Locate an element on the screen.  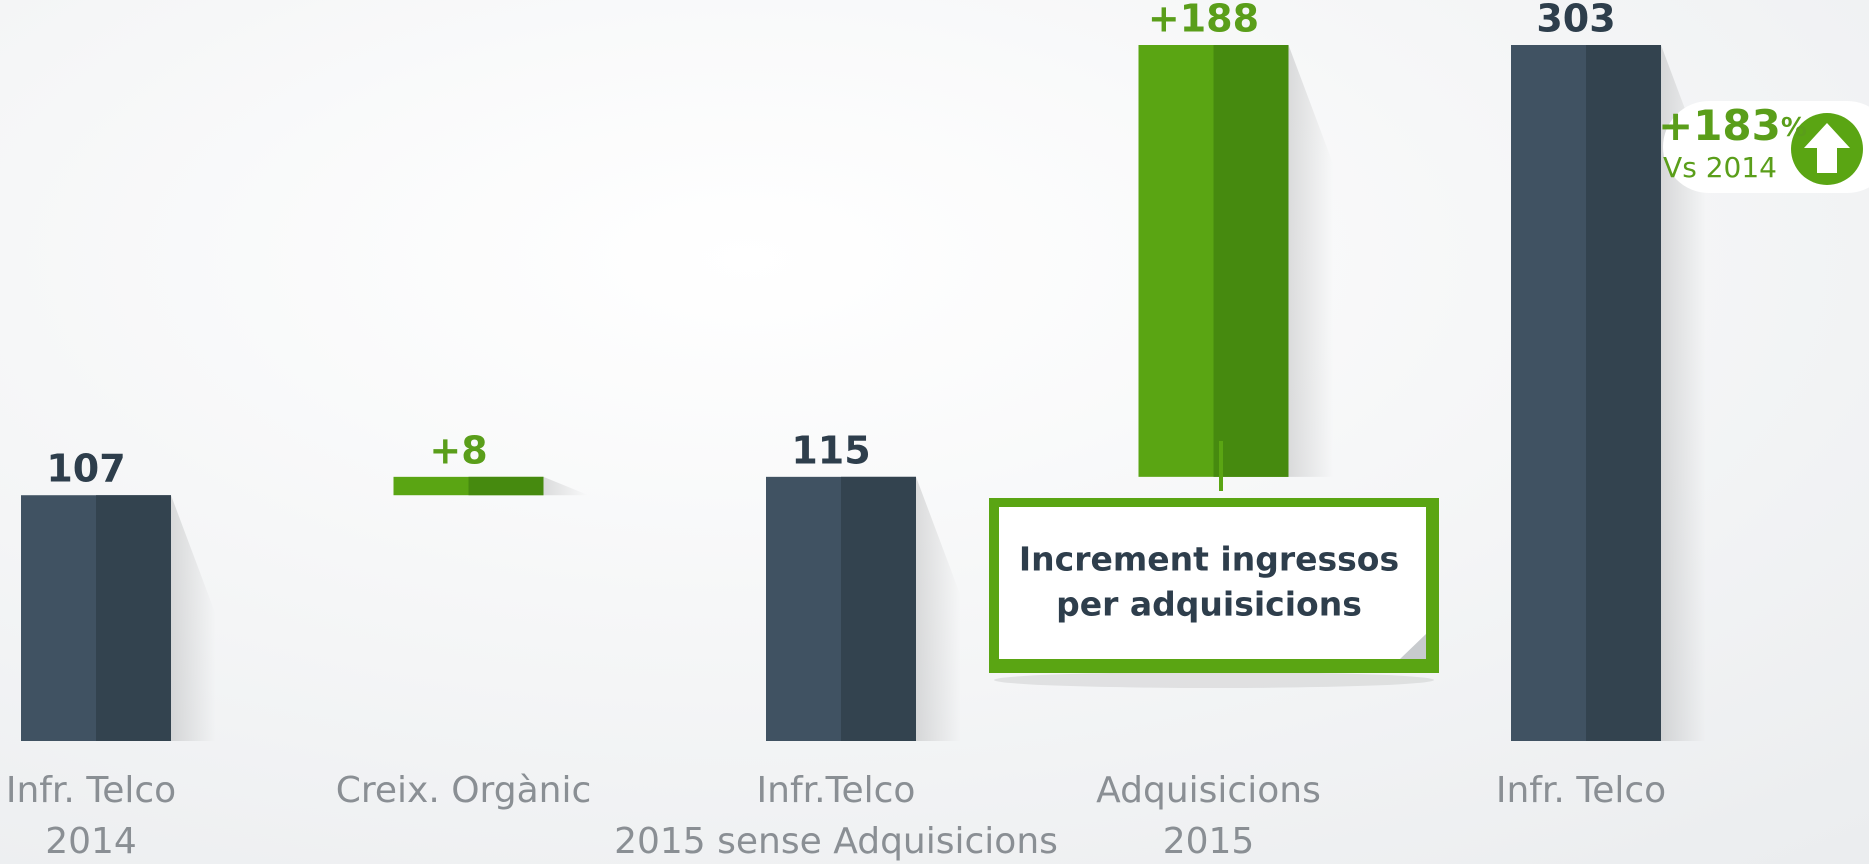
x-tick-label: Creix. Orgànic is located at coordinates (464, 790).